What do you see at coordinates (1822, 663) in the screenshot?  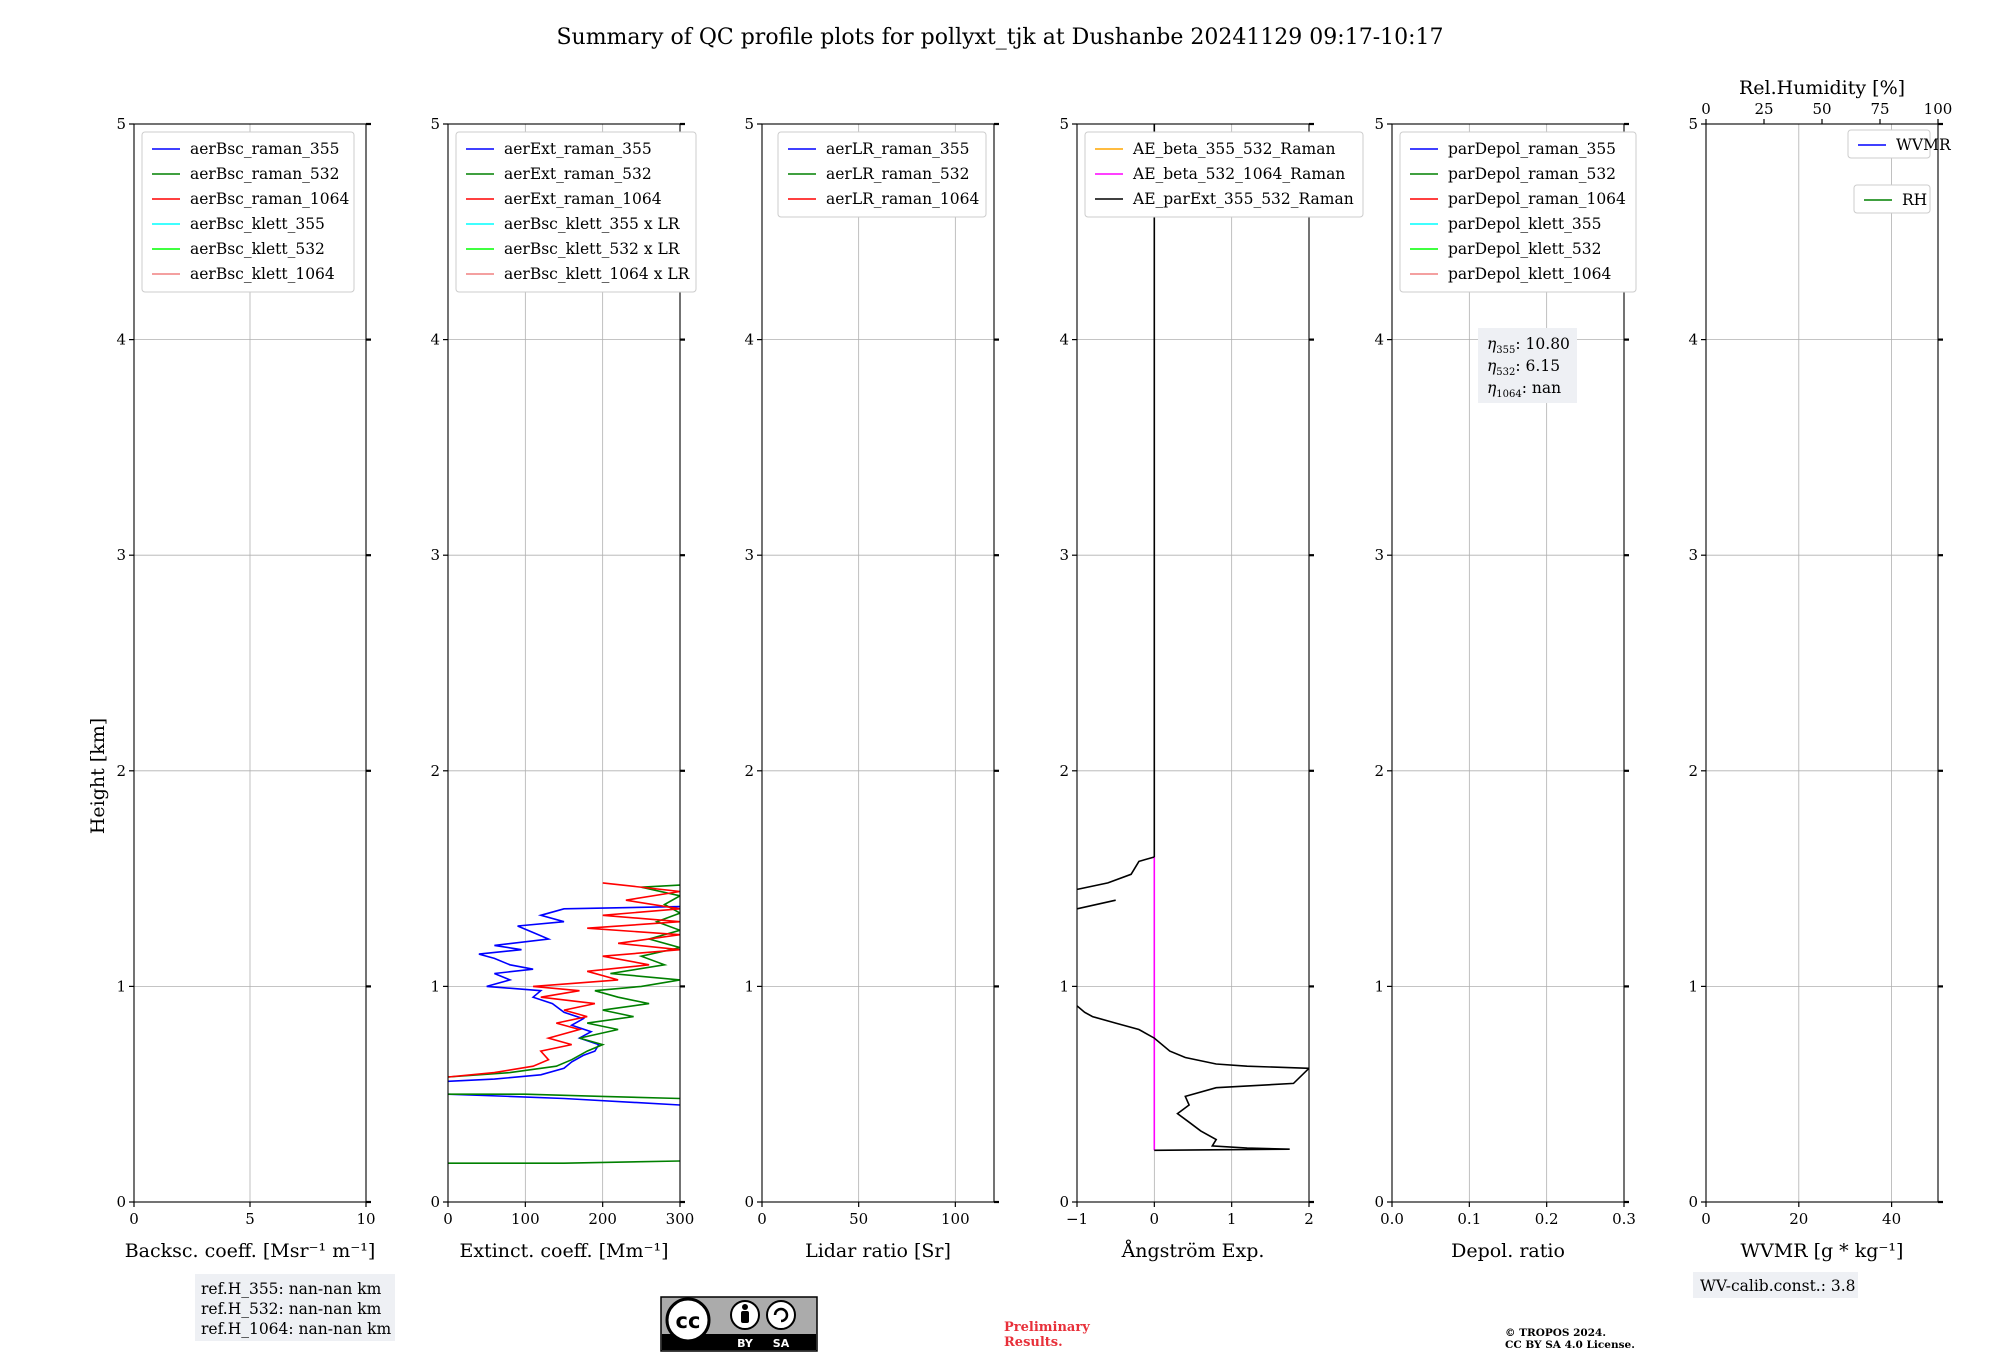 I see `axes-frame-wv` at bounding box center [1822, 663].